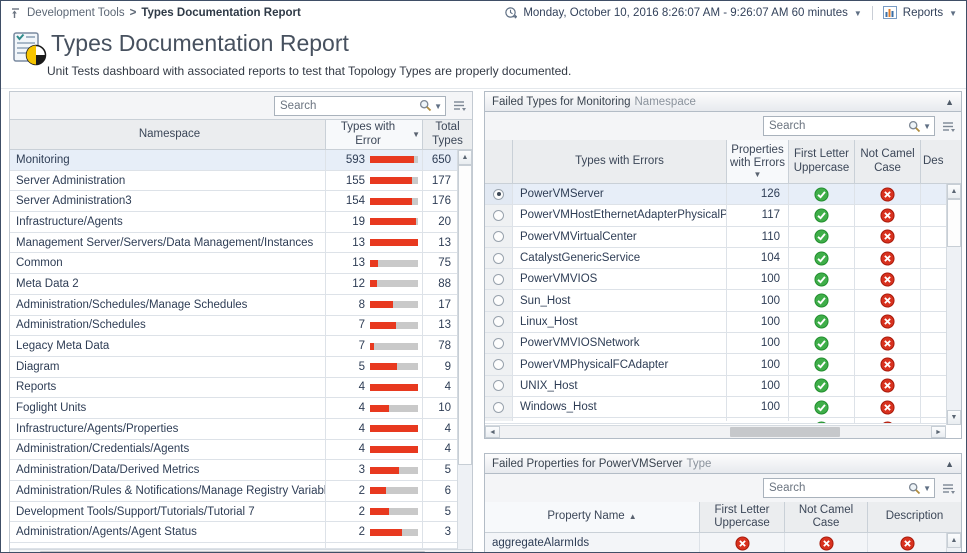 The height and width of the screenshot is (553, 967). I want to click on namespace-row: Foglight Units 4 10, so click(234, 408).